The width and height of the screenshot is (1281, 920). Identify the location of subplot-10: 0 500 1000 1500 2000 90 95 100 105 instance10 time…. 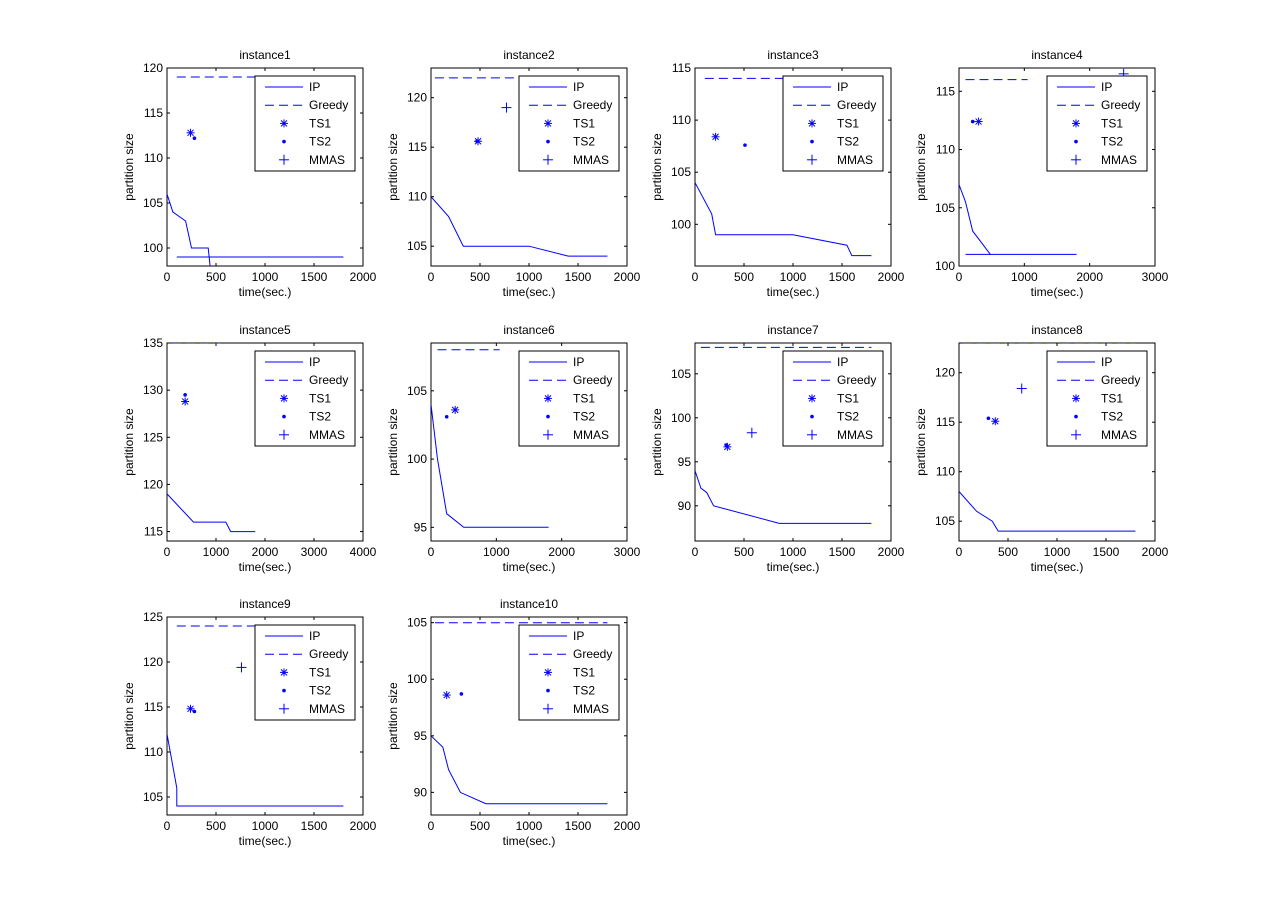
(513, 722).